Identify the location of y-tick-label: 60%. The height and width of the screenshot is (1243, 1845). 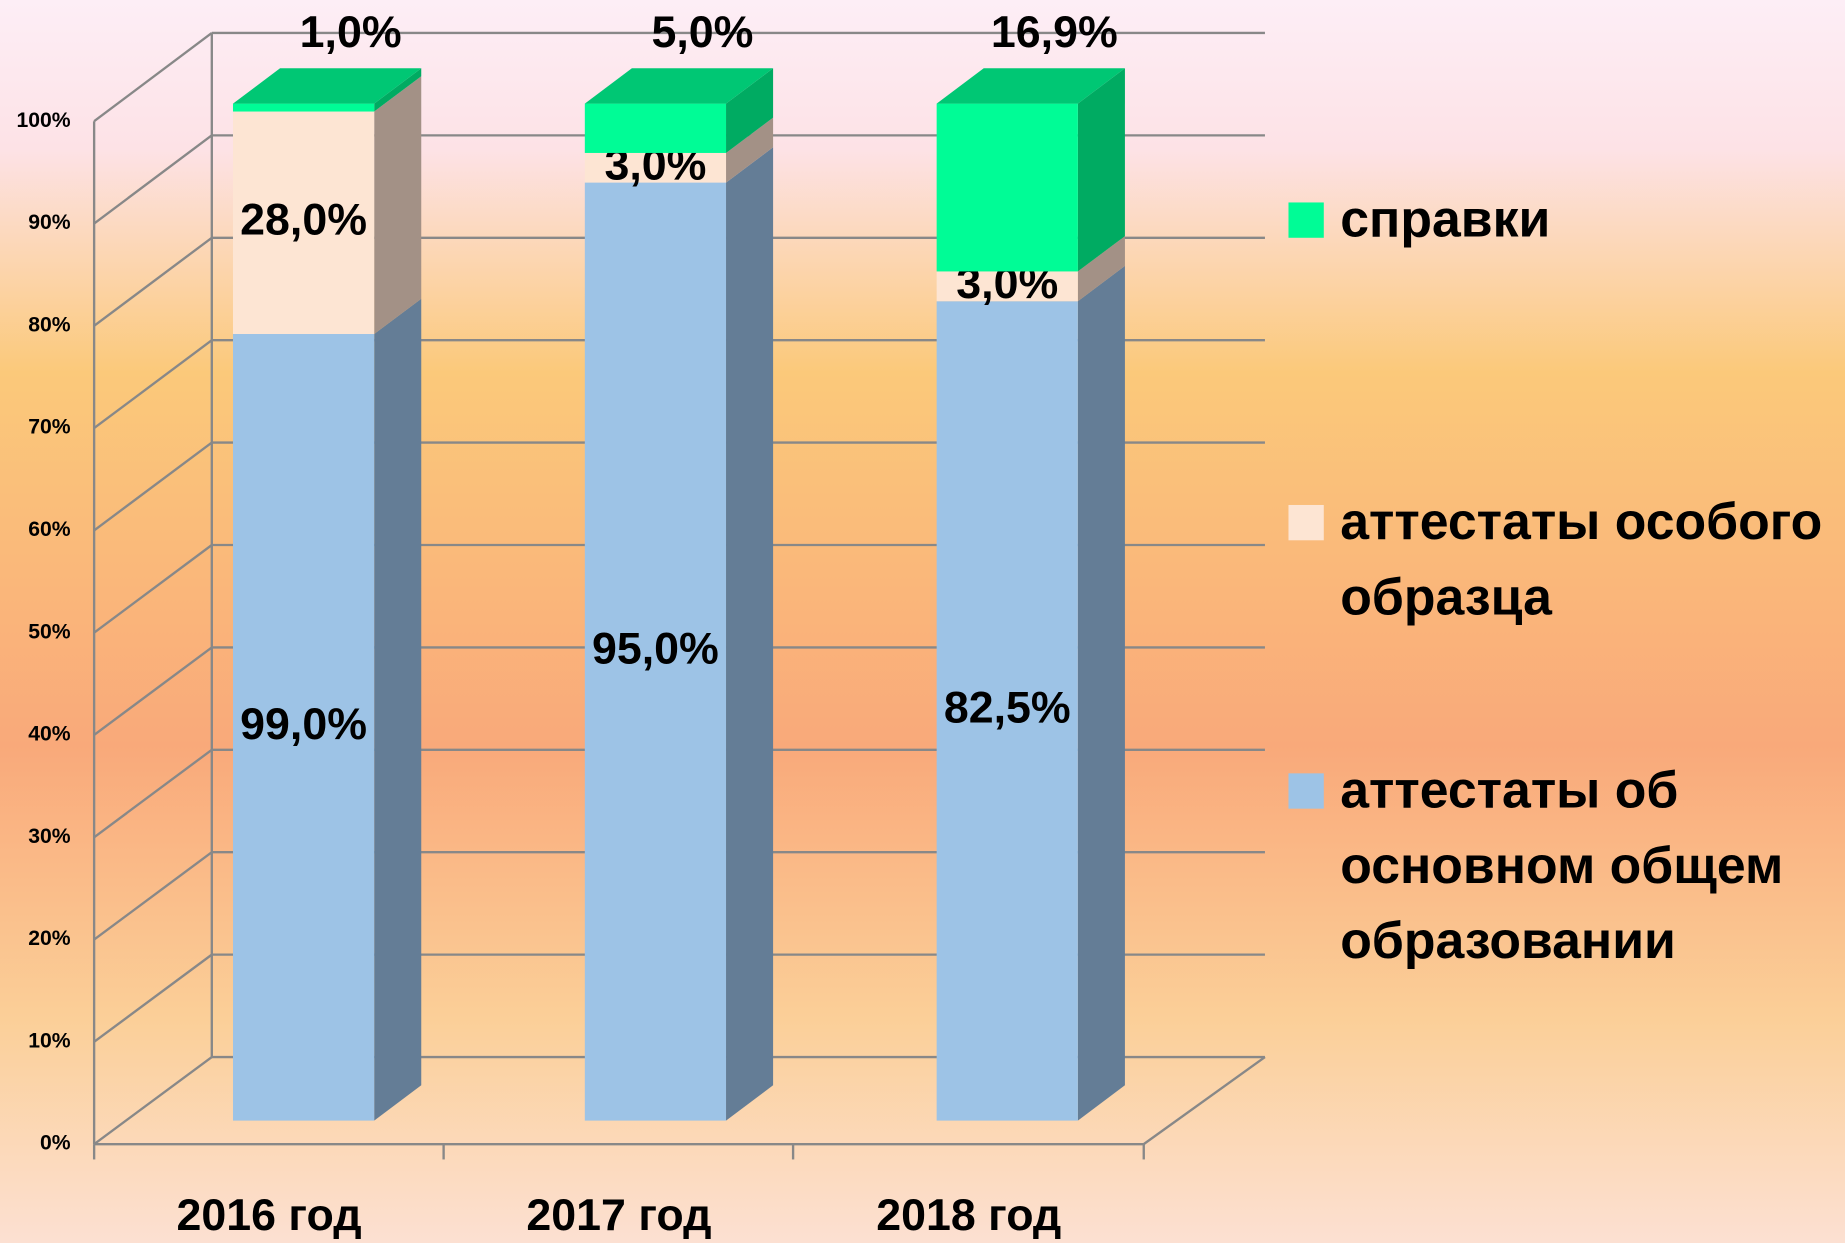
(49, 529).